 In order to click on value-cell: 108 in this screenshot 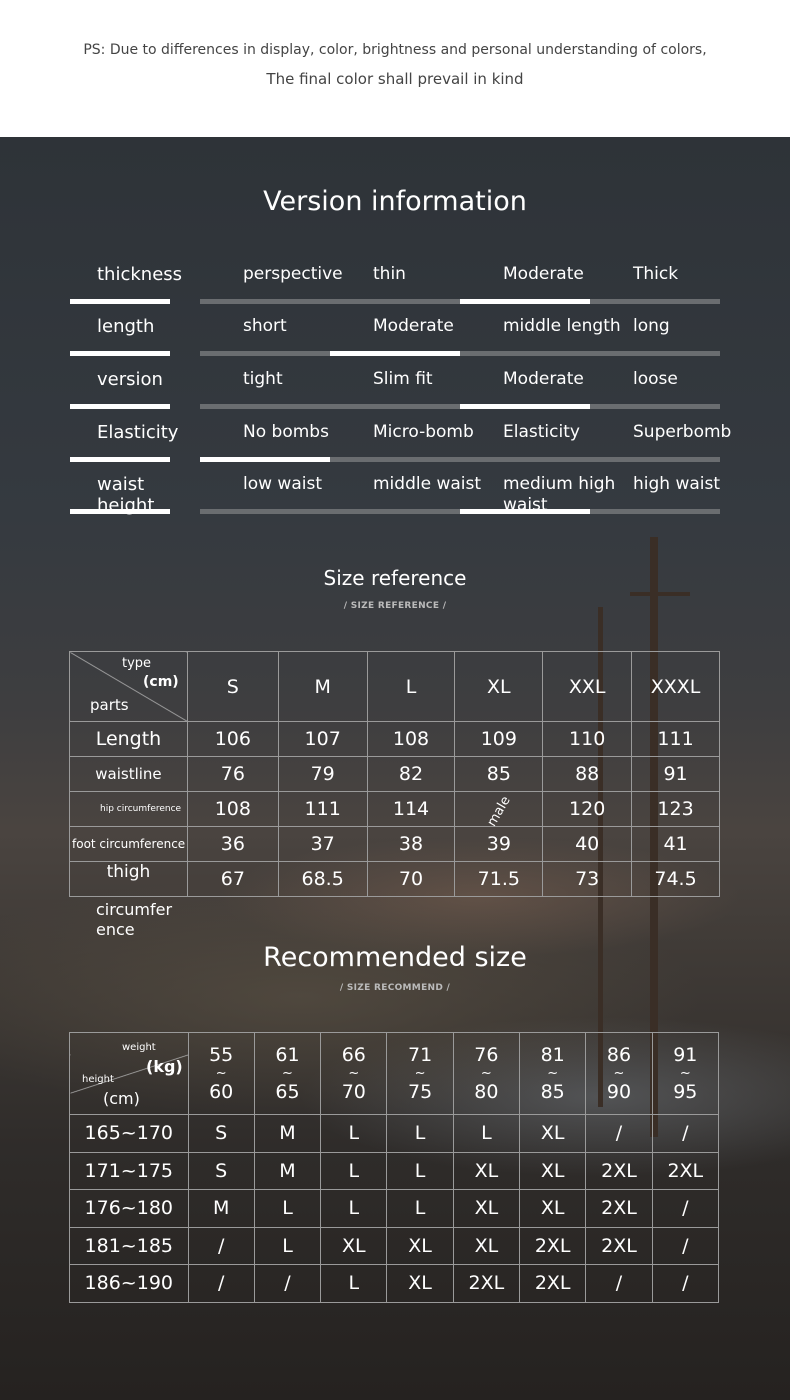, I will do `click(411, 739)`.